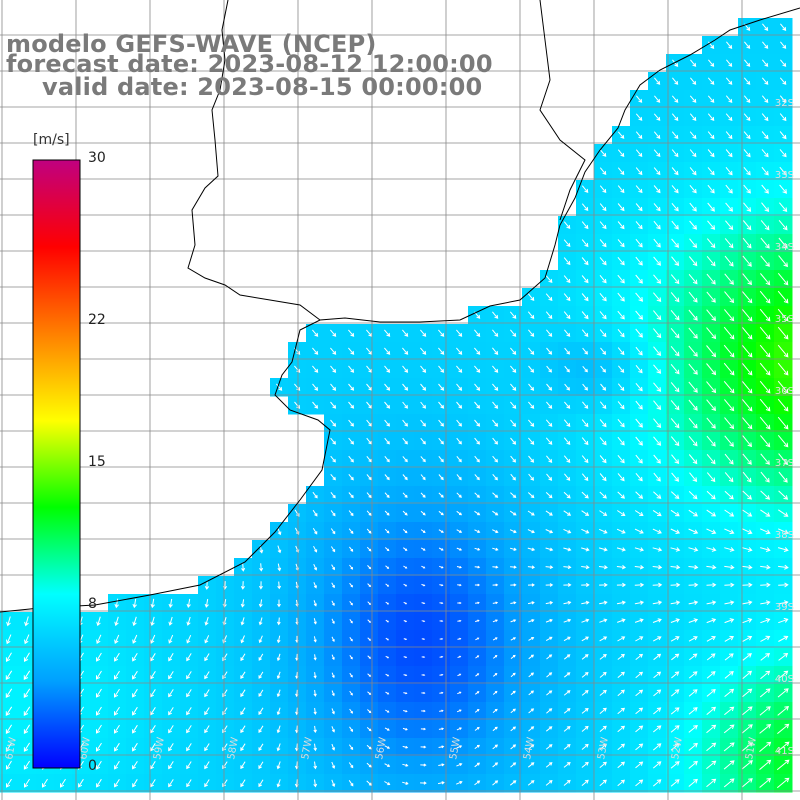 Image resolution: width=800 pixels, height=800 pixels. Describe the element at coordinates (56, 464) in the screenshot. I see `colorbar` at that location.